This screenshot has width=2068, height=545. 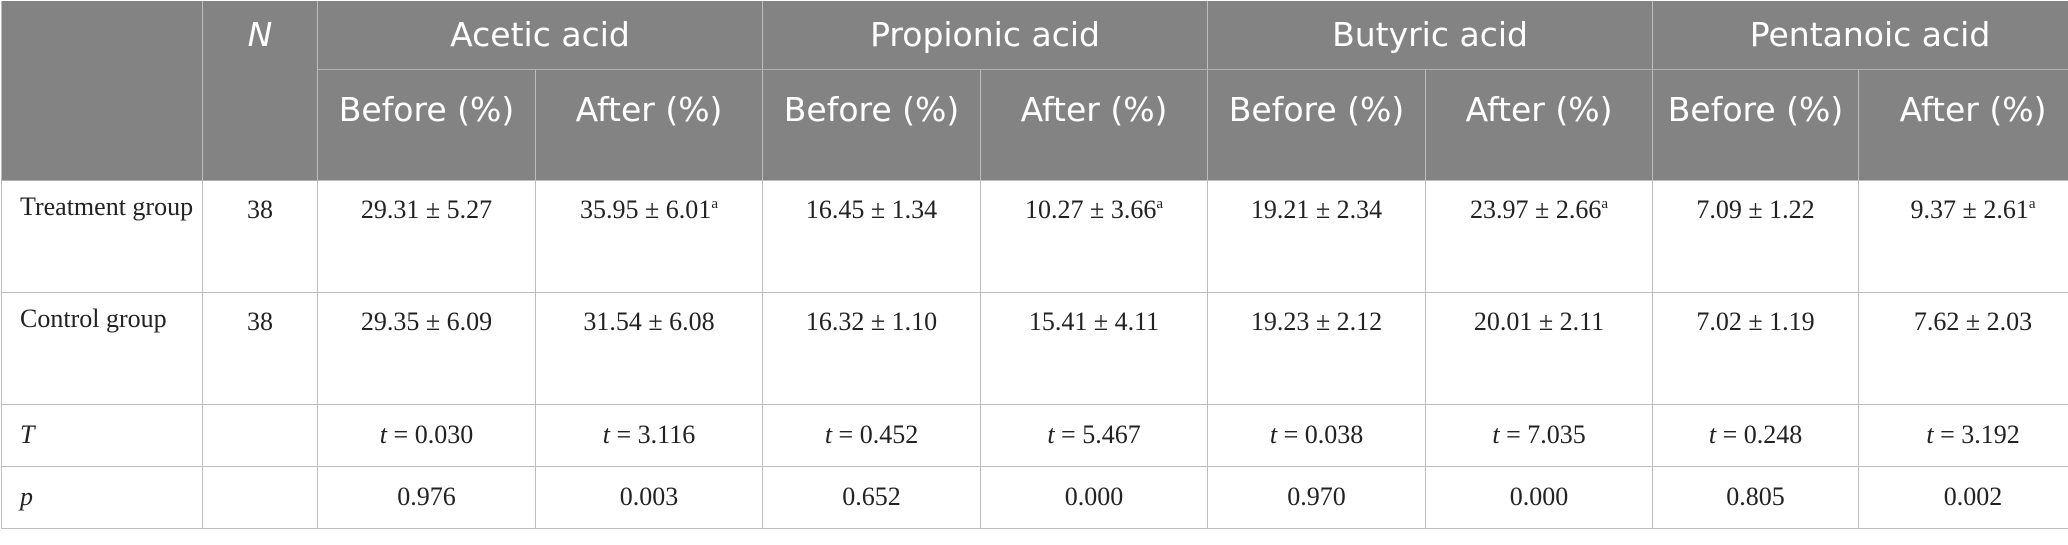 I want to click on p-cell: 0.976, so click(x=427, y=498).